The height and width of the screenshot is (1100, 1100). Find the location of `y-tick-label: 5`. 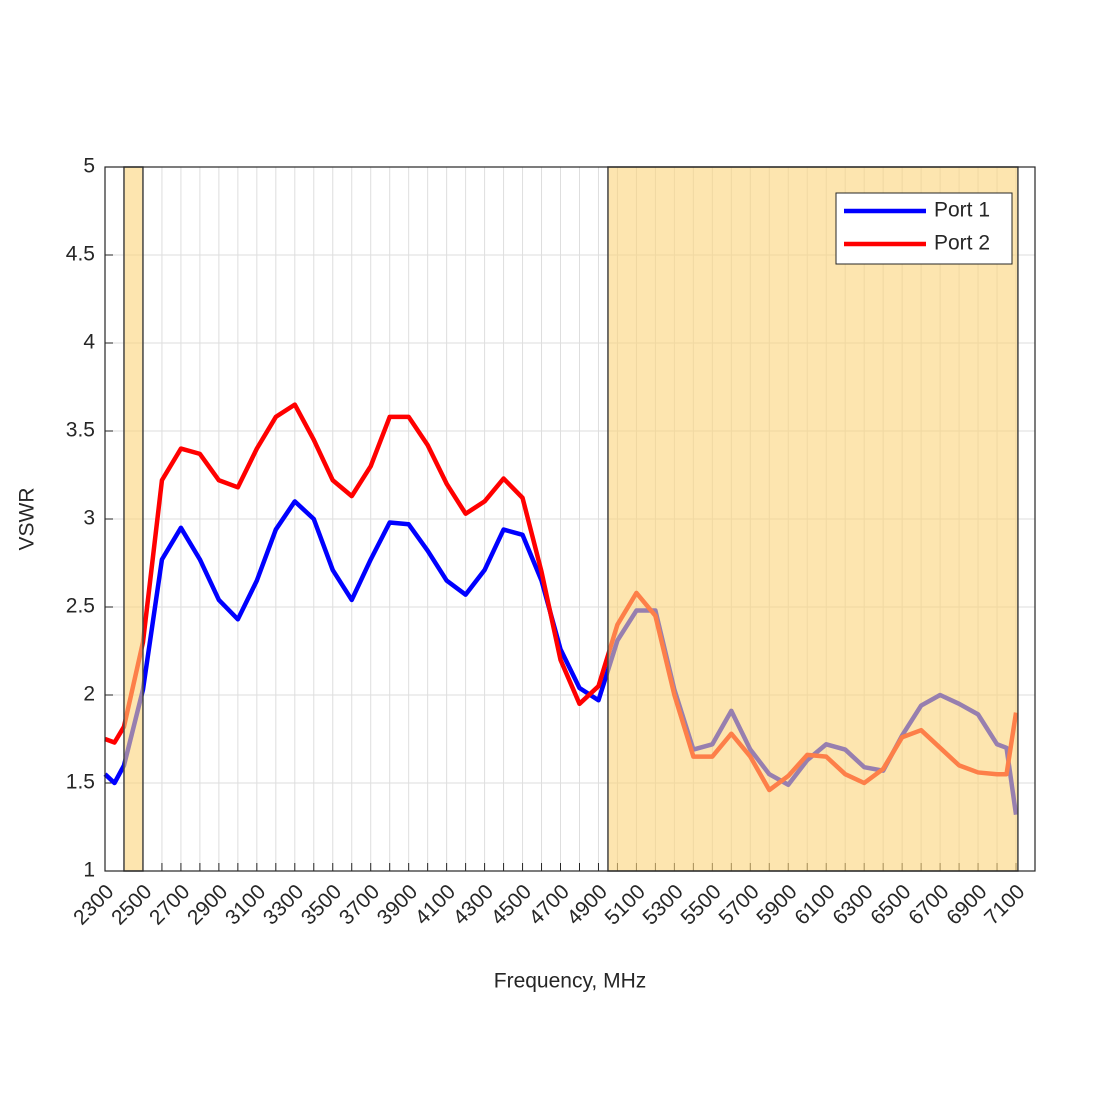

y-tick-label: 5 is located at coordinates (89, 166).